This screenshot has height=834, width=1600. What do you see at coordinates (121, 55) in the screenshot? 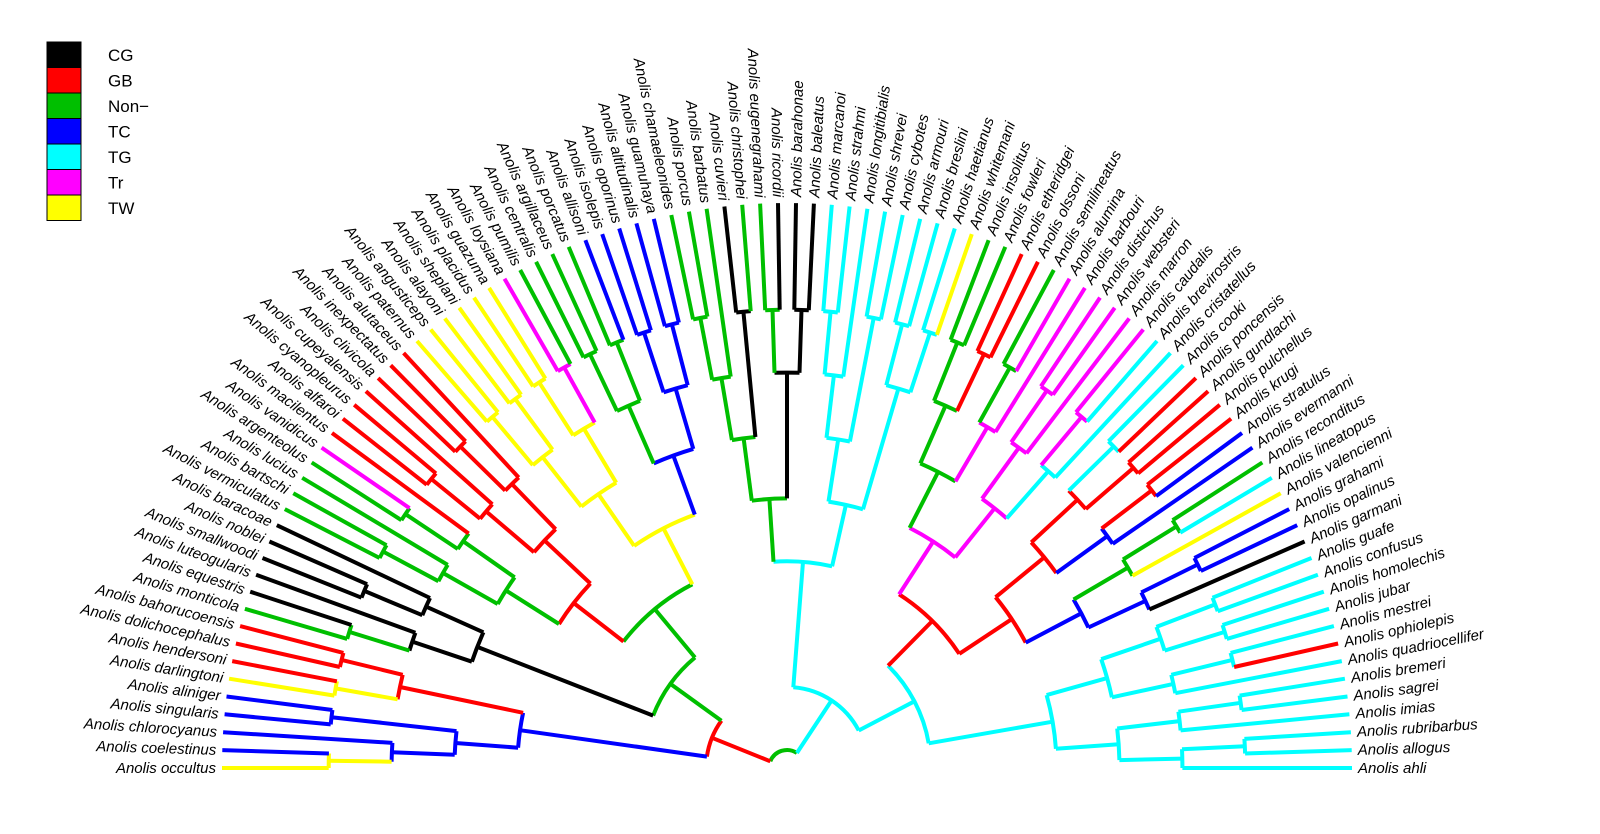
I see `legend-label-cg: CG` at bounding box center [121, 55].